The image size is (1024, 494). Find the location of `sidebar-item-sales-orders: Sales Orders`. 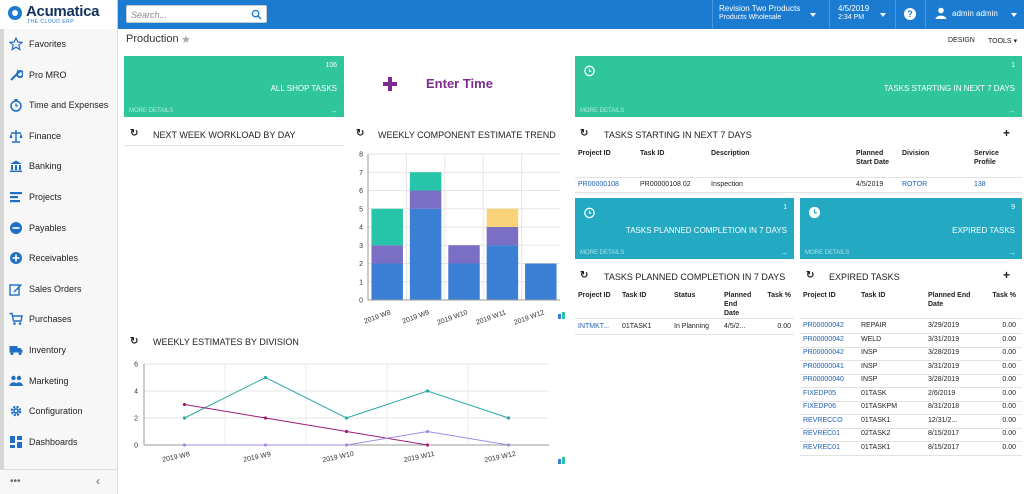

sidebar-item-sales-orders: Sales Orders is located at coordinates (58, 289).